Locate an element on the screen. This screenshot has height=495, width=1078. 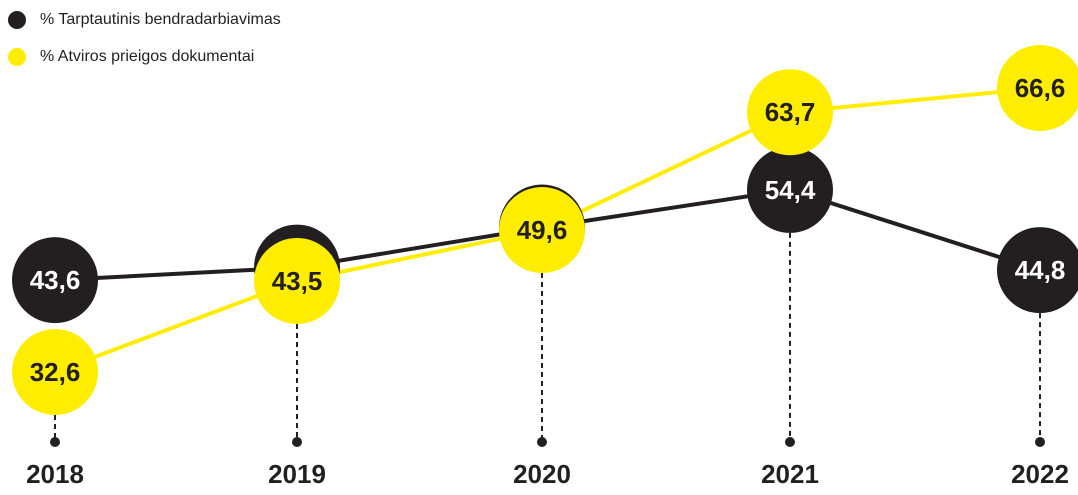
data-label: 49,6 is located at coordinates (542, 230).